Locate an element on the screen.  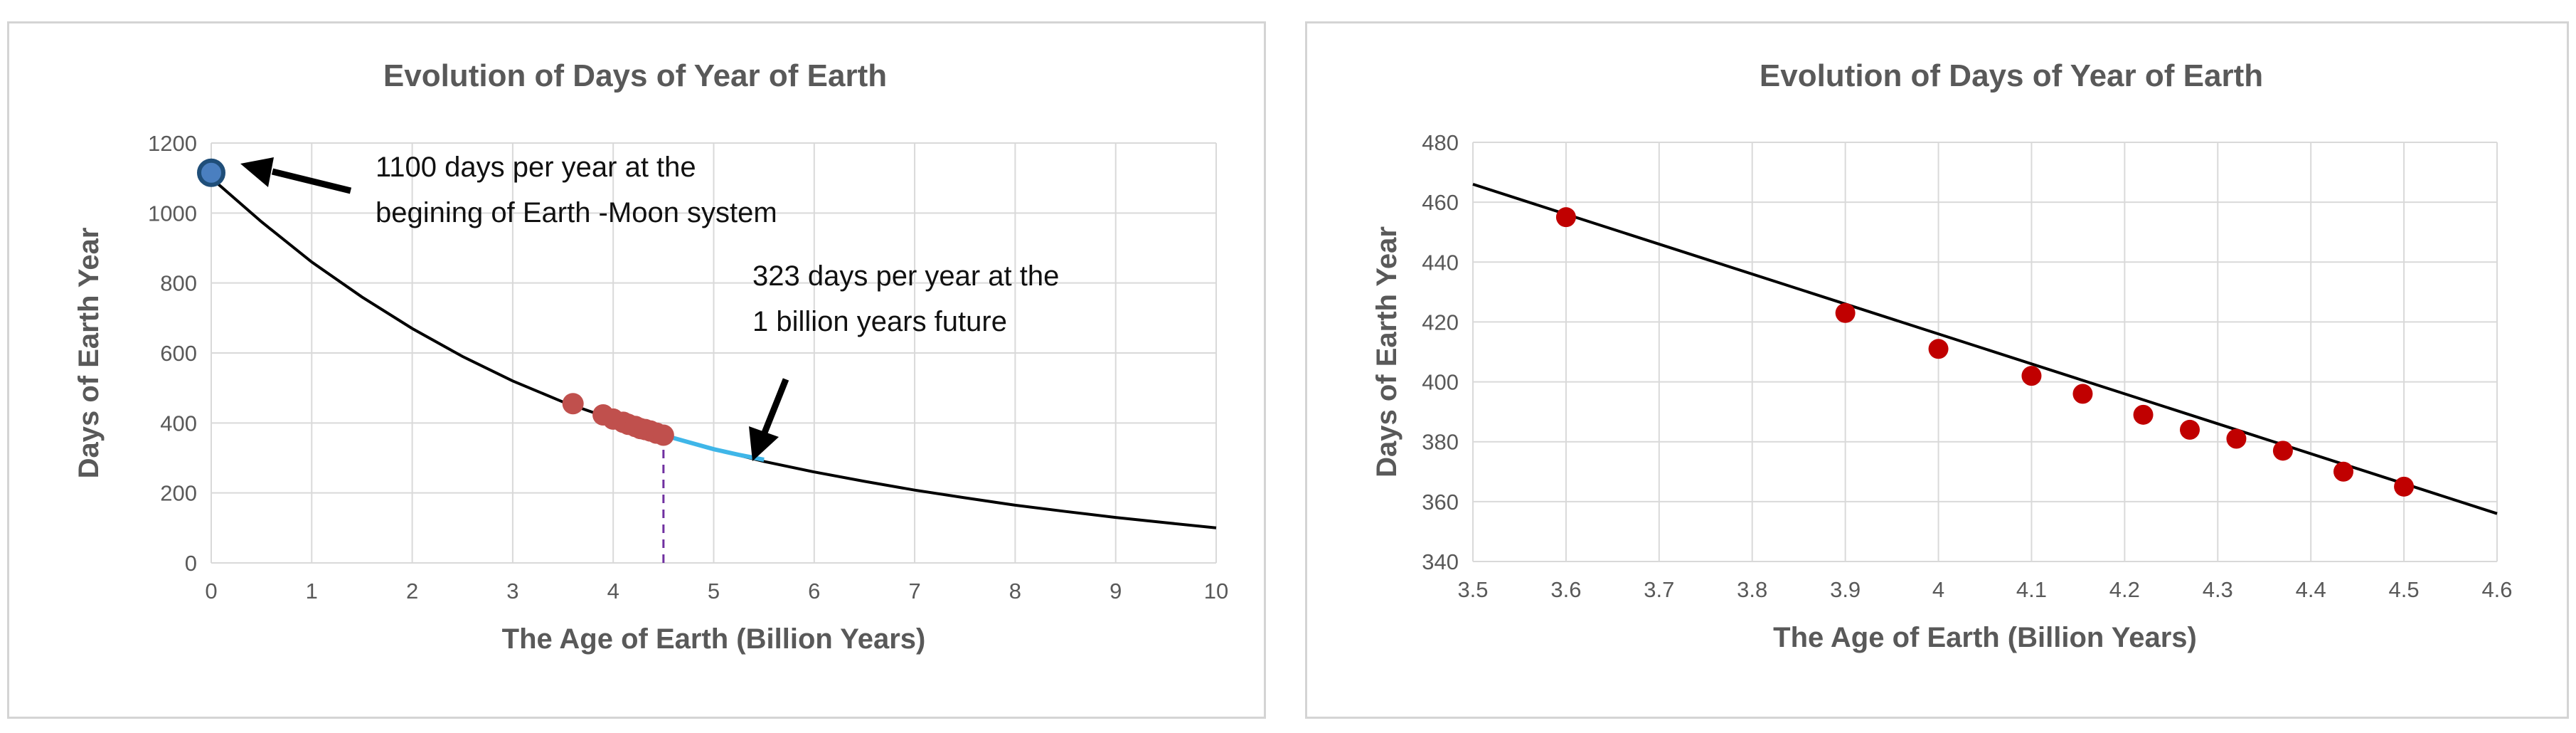
y-tick-label: 200 is located at coordinates (178, 493).